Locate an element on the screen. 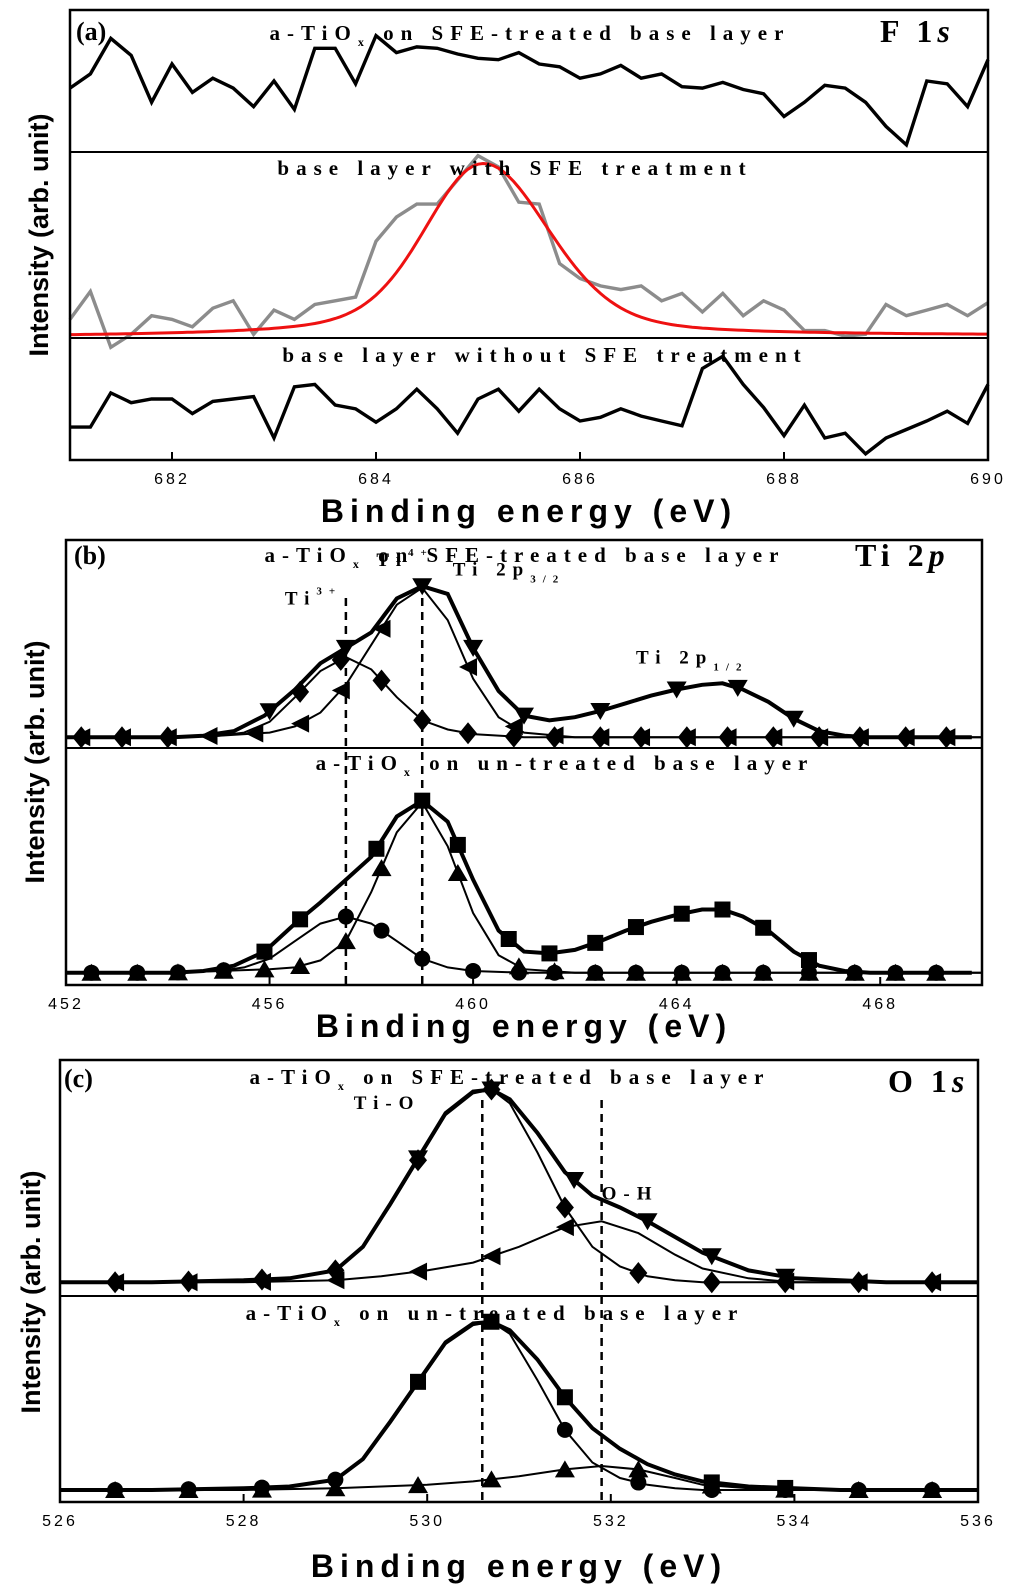 The width and height of the screenshot is (1024, 1586). title-part: base layer without SFE treatment is located at coordinates (544, 355).